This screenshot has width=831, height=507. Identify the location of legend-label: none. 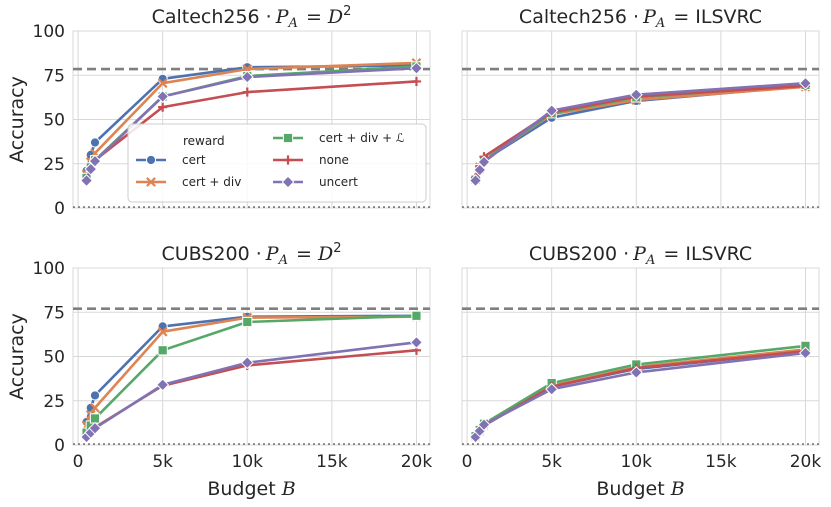
(334, 160).